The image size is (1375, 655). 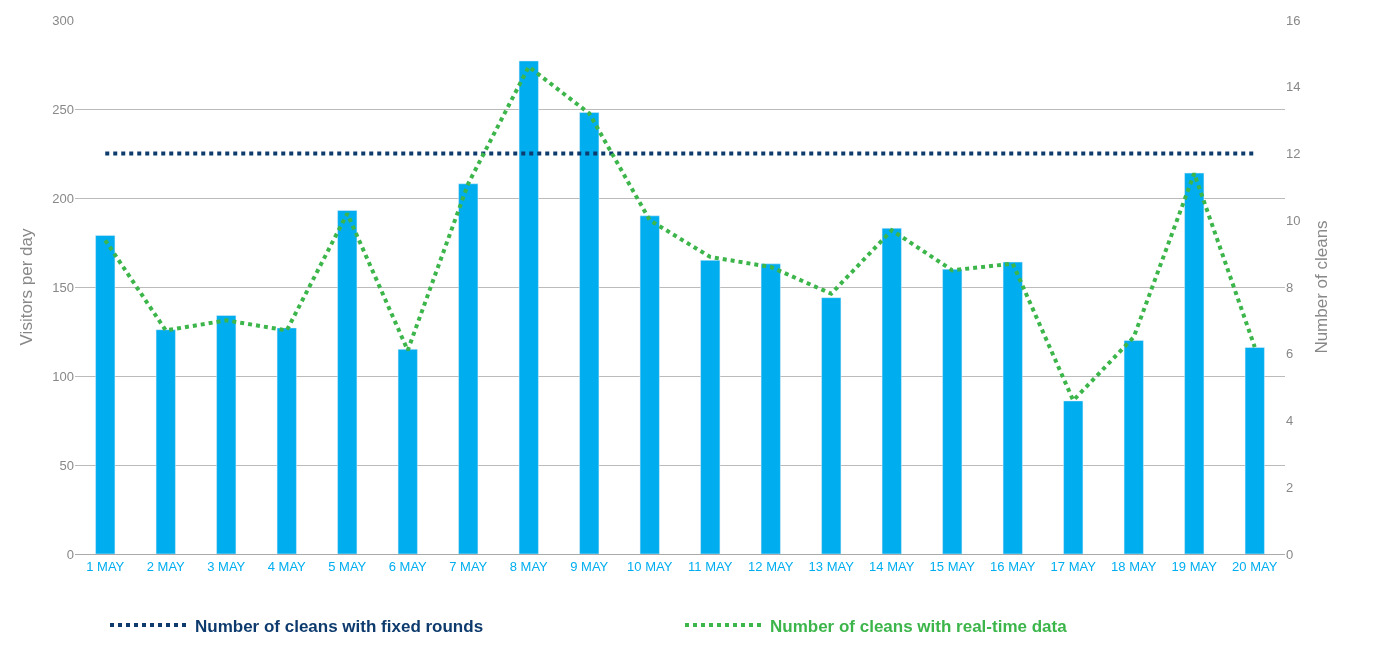 I want to click on x-tick-label: 19 MAY, so click(x=1194, y=566).